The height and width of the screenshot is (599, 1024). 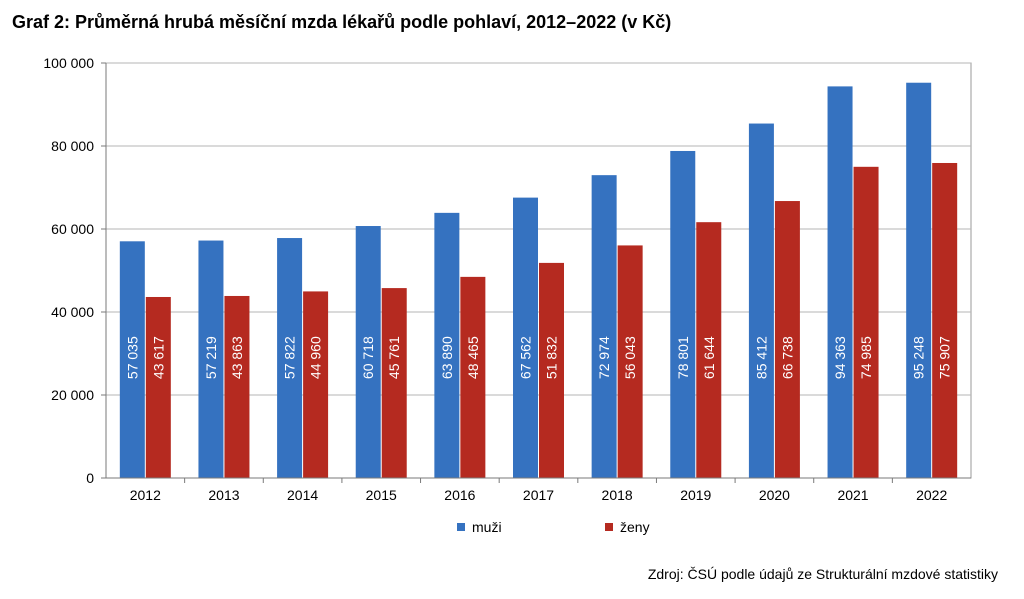 I want to click on data-label-muzi-2013: 57 219, so click(x=211, y=357).